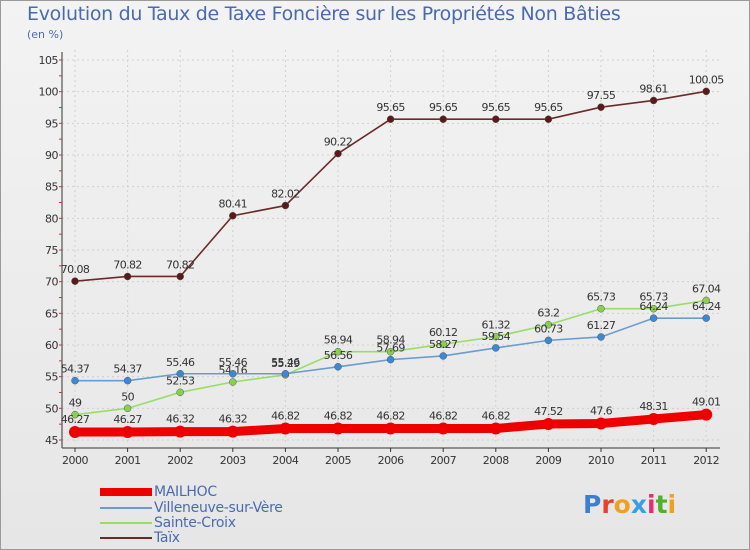 The width and height of the screenshot is (750, 550). Describe the element at coordinates (167, 538) in the screenshot. I see `legend-label: Taïx` at that location.